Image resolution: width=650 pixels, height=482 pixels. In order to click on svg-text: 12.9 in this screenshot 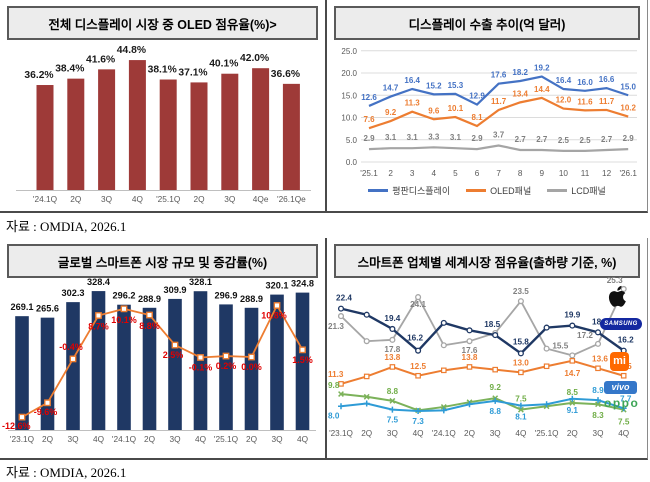, I will do `click(477, 96)`.